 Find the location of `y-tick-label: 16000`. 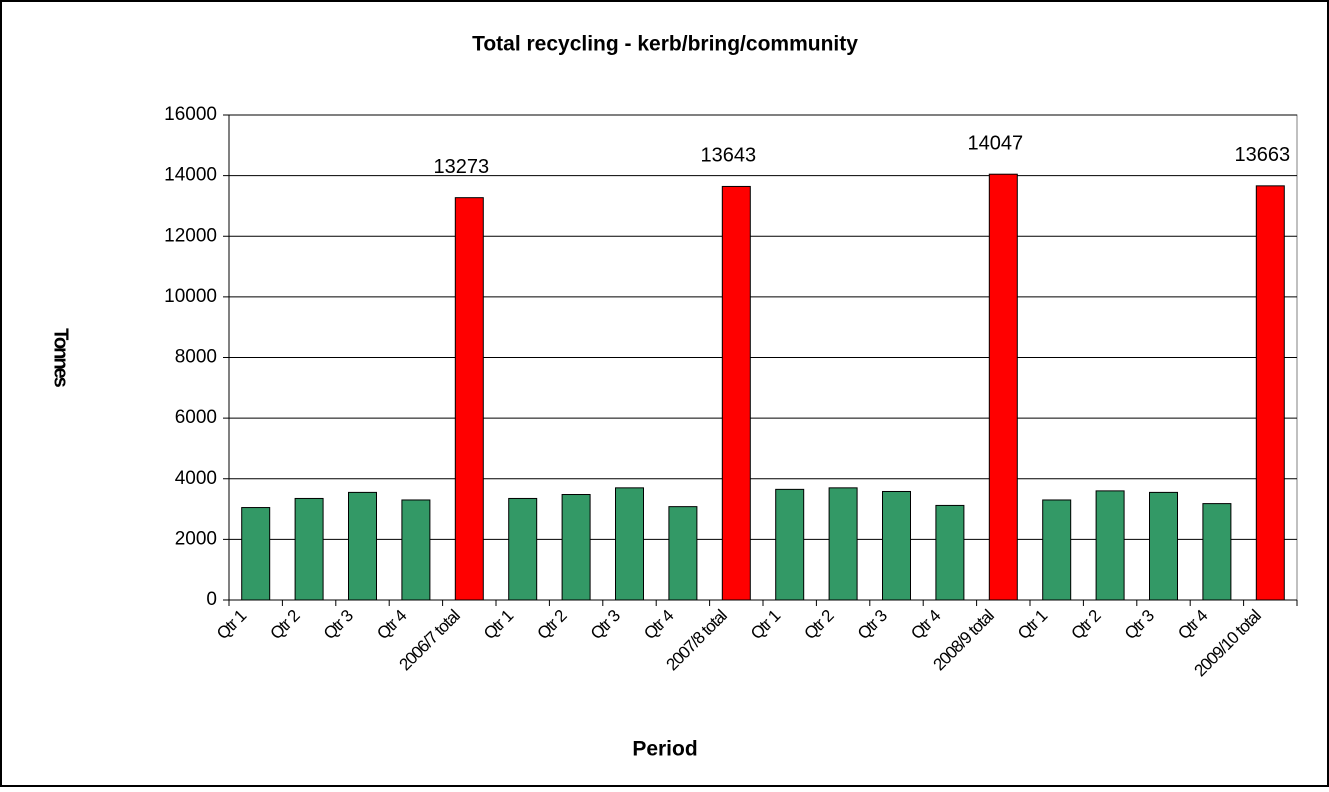

y-tick-label: 16000 is located at coordinates (190, 114).